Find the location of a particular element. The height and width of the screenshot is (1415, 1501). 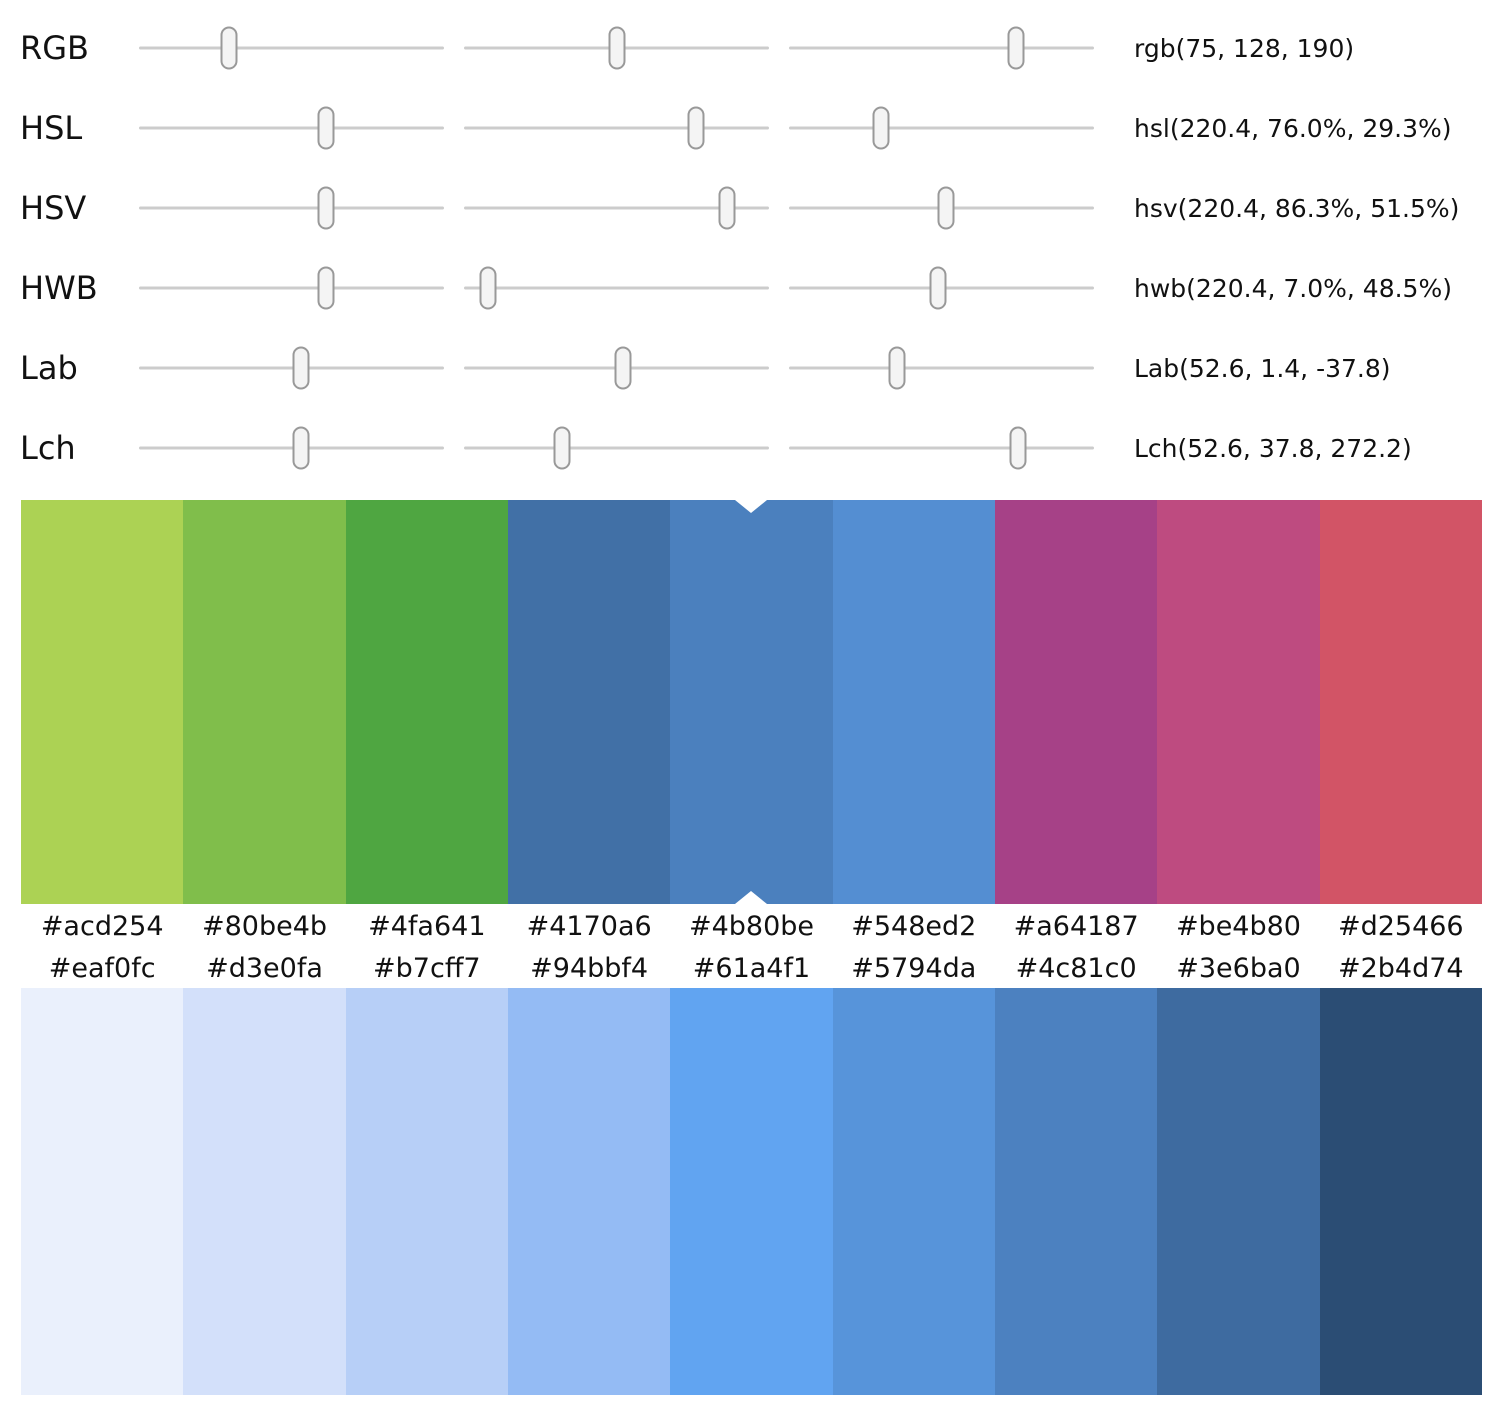

lab-l-slider is located at coordinates (291, 368).